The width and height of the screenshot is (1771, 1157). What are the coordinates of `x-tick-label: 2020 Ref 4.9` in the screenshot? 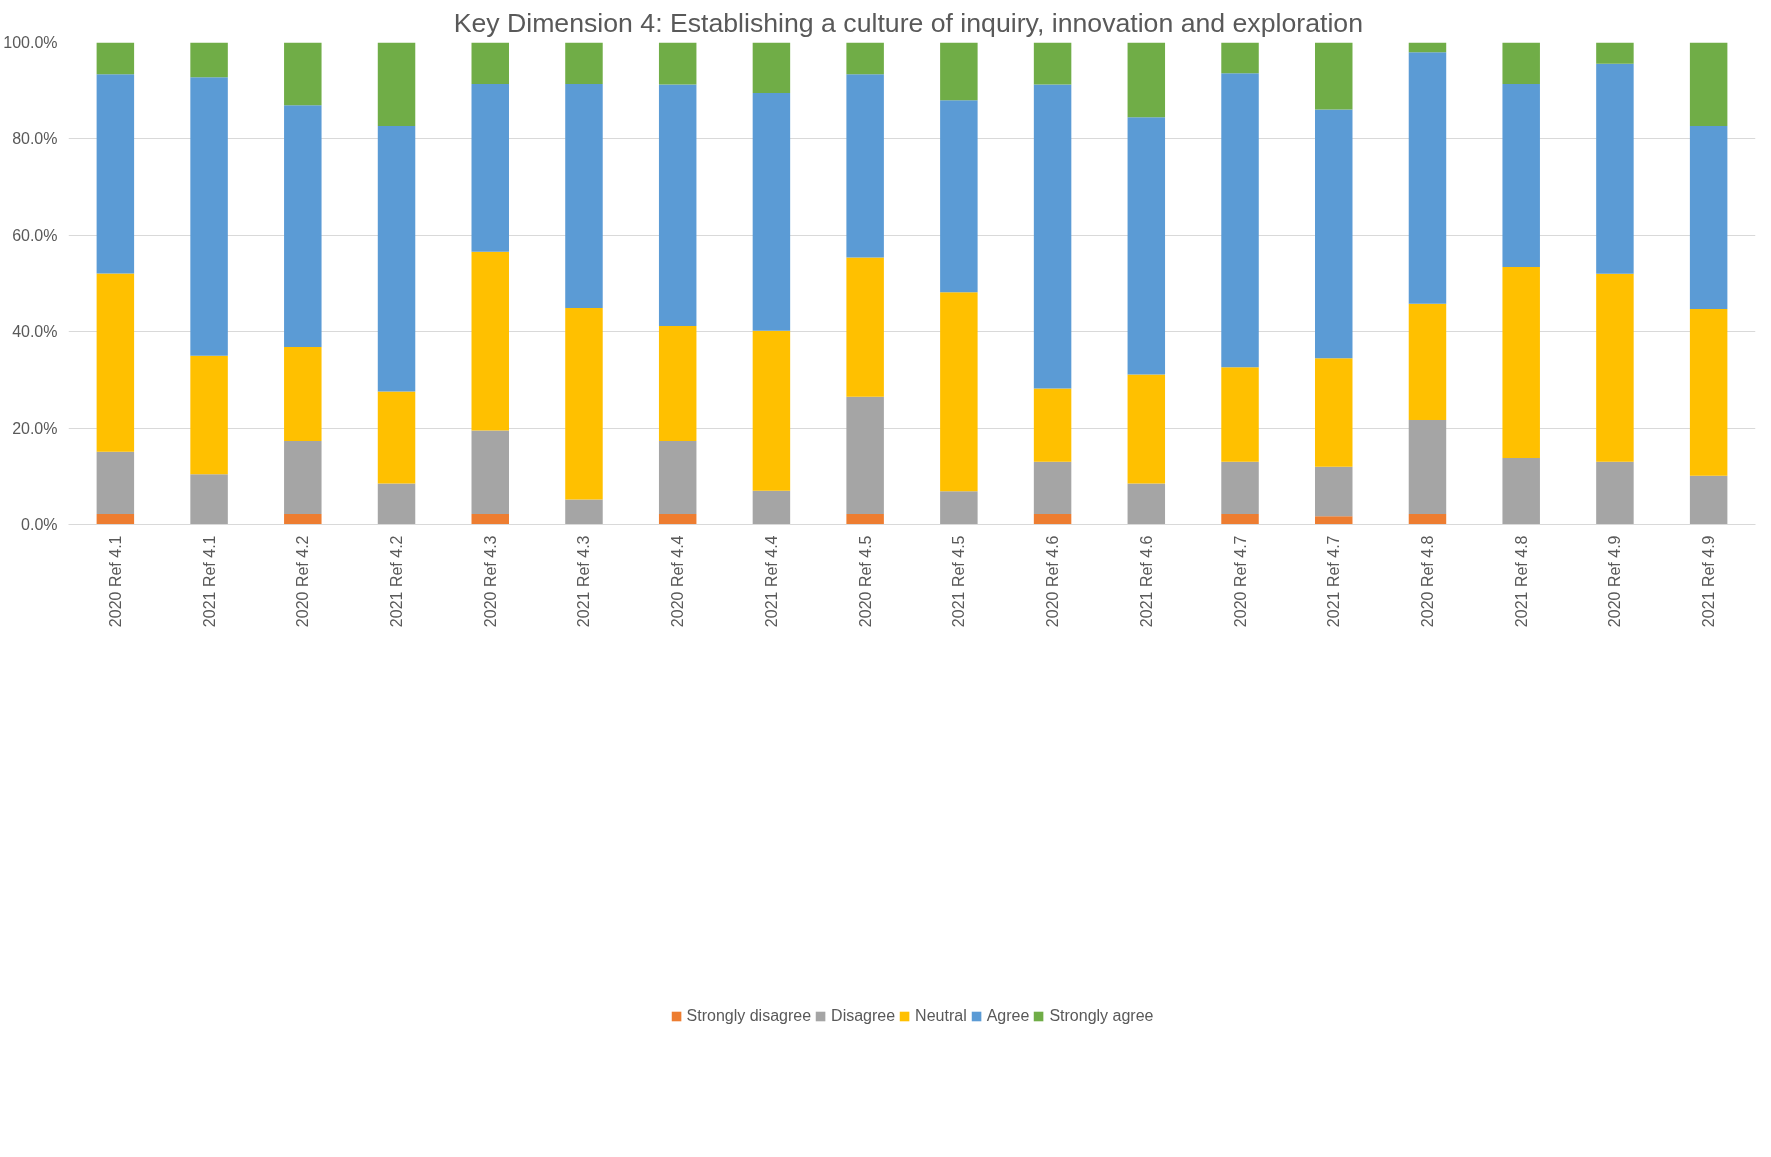 It's located at (1615, 581).